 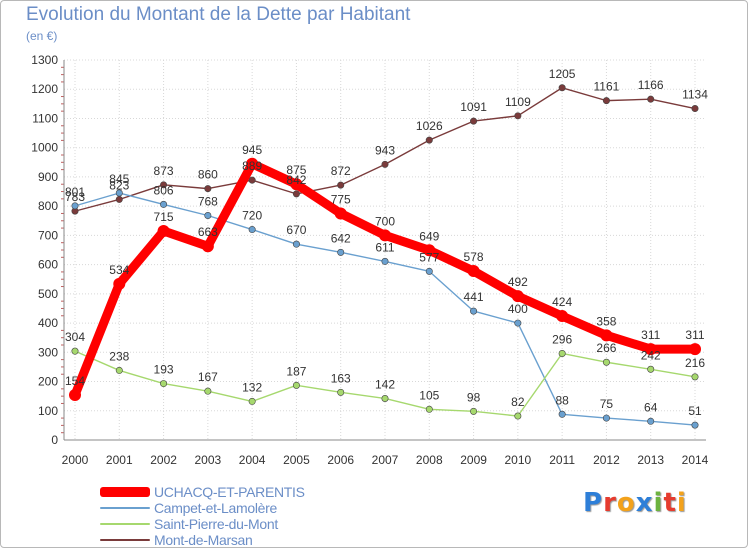 I want to click on legend-swatch-campet, so click(x=125, y=508).